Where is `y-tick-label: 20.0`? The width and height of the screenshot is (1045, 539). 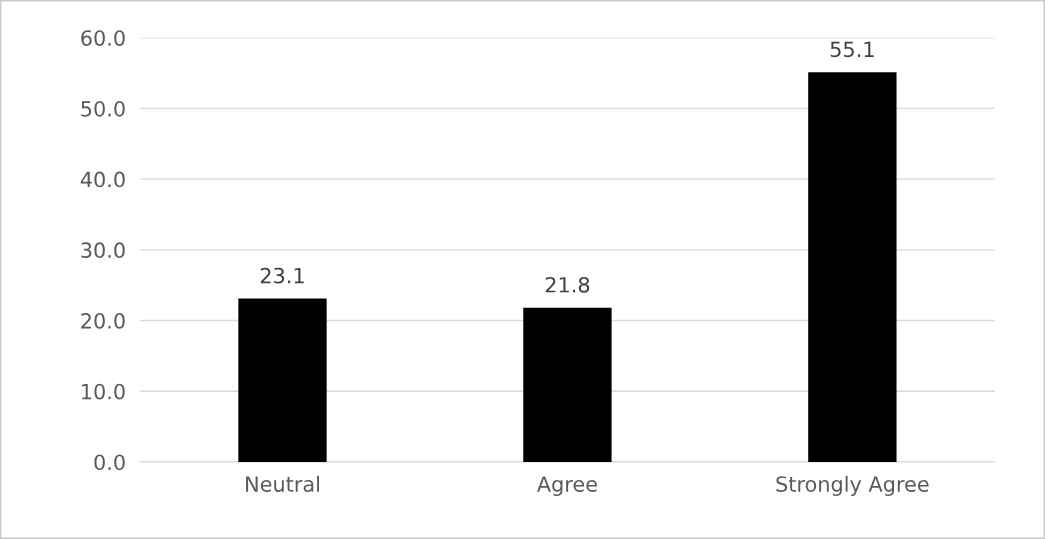 y-tick-label: 20.0 is located at coordinates (103, 320).